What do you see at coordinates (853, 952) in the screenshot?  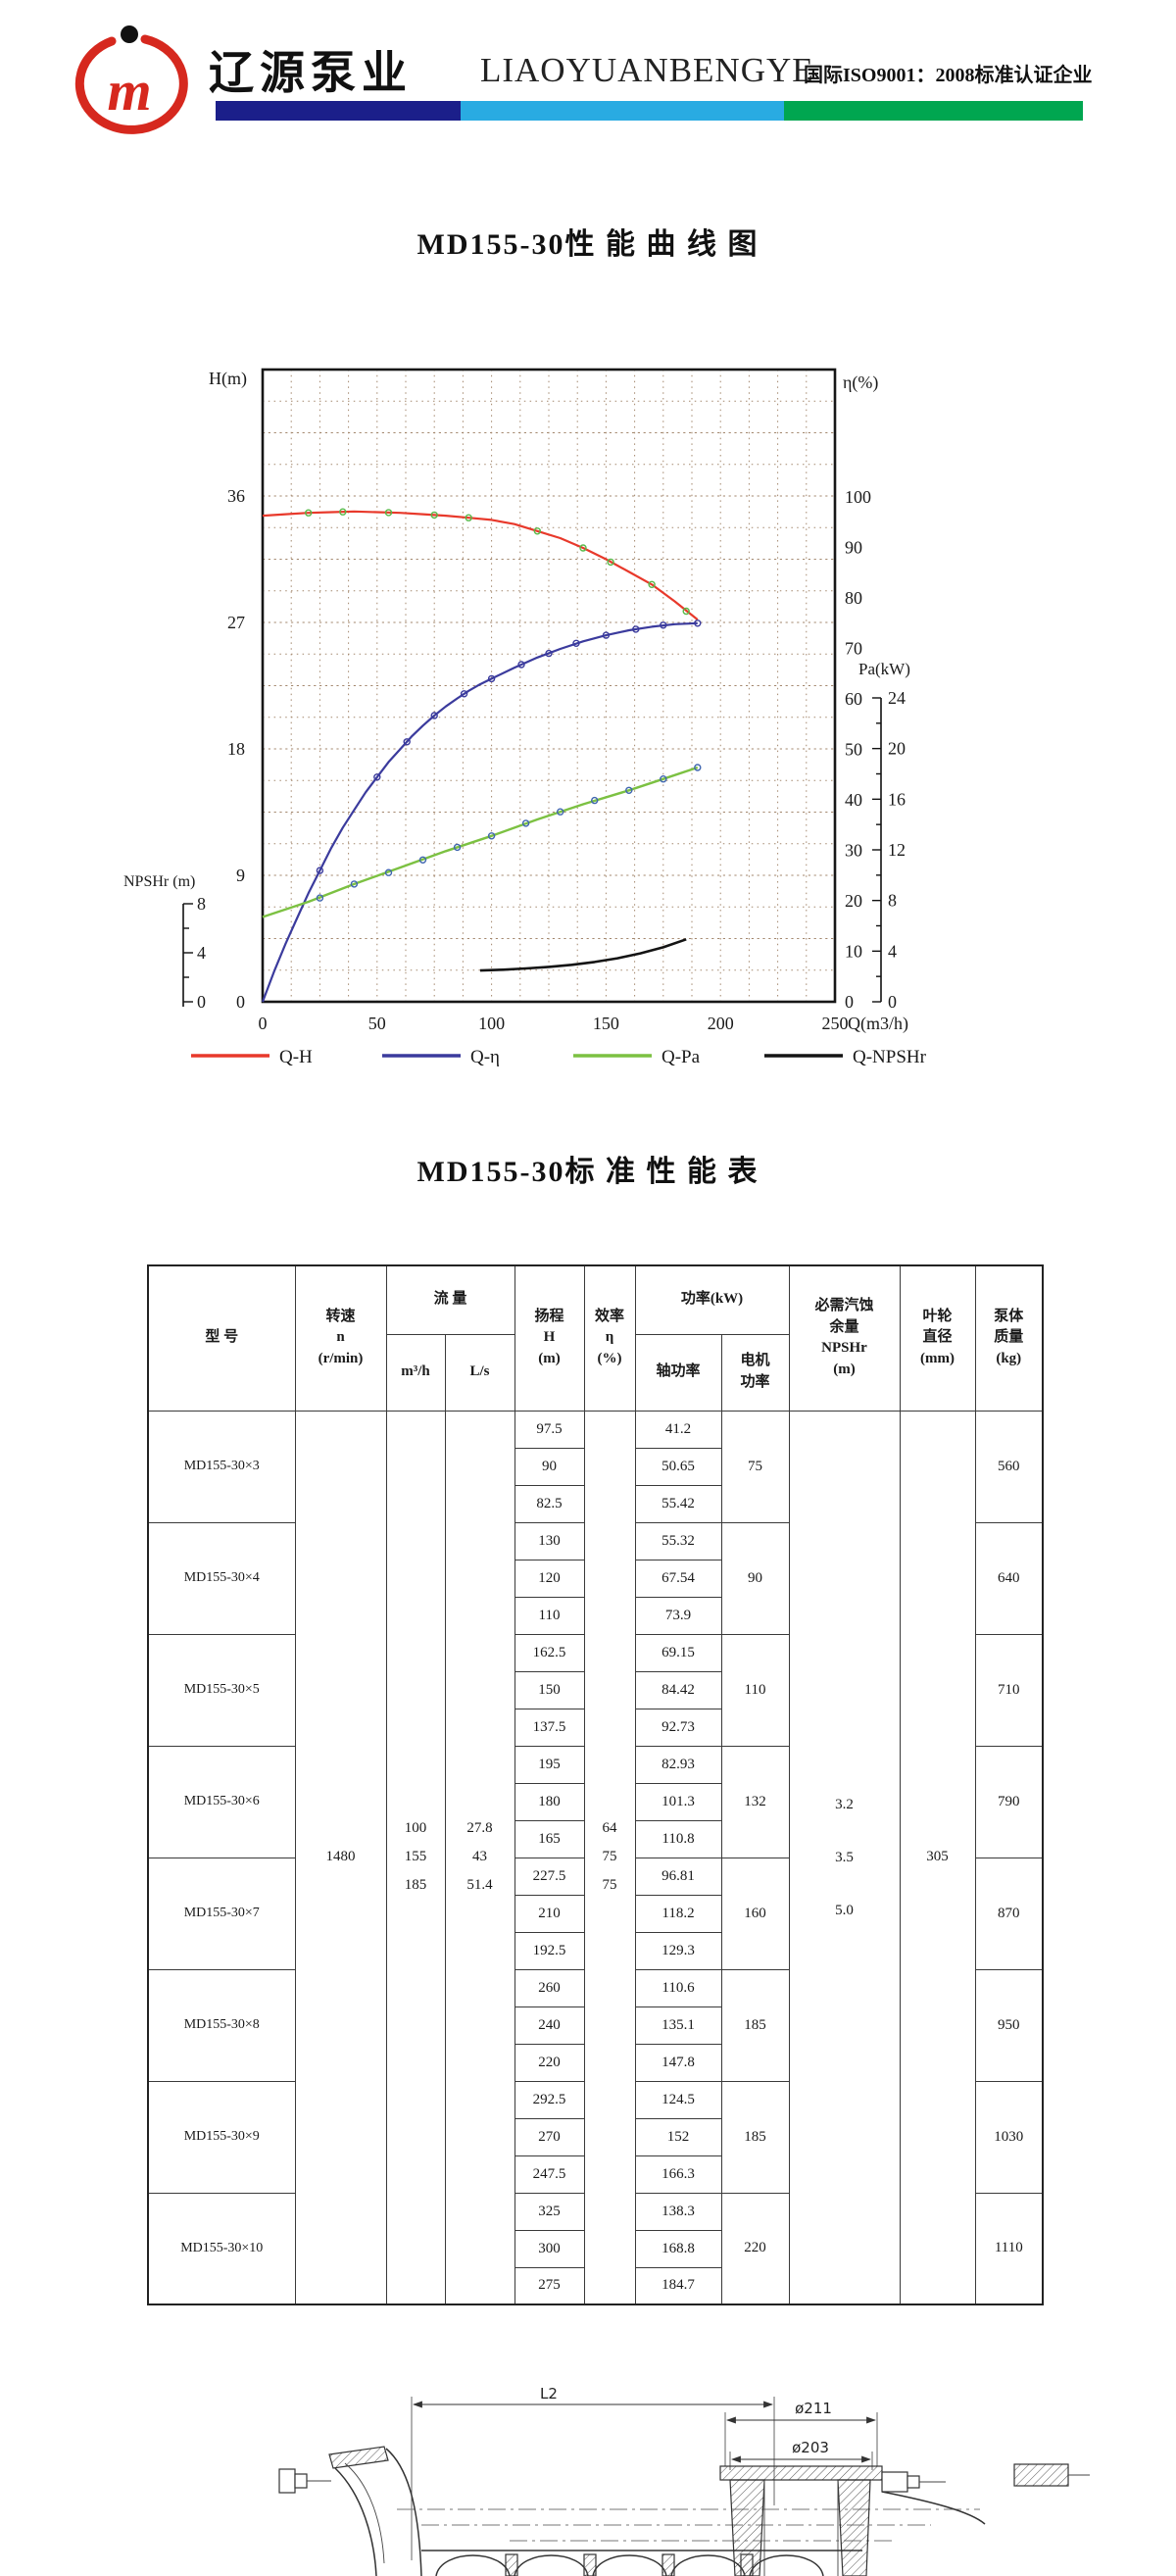 I see `chart-text: 10` at bounding box center [853, 952].